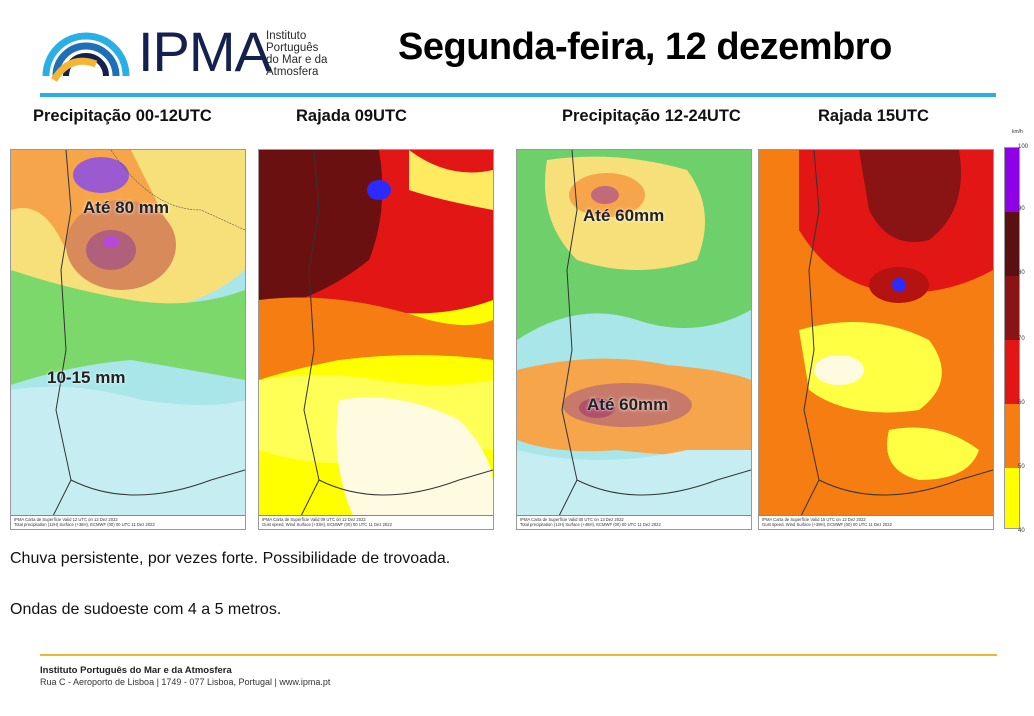 This screenshot has width=1034, height=716. What do you see at coordinates (1021, 467) in the screenshot?
I see `legend-tick-50: 50` at bounding box center [1021, 467].